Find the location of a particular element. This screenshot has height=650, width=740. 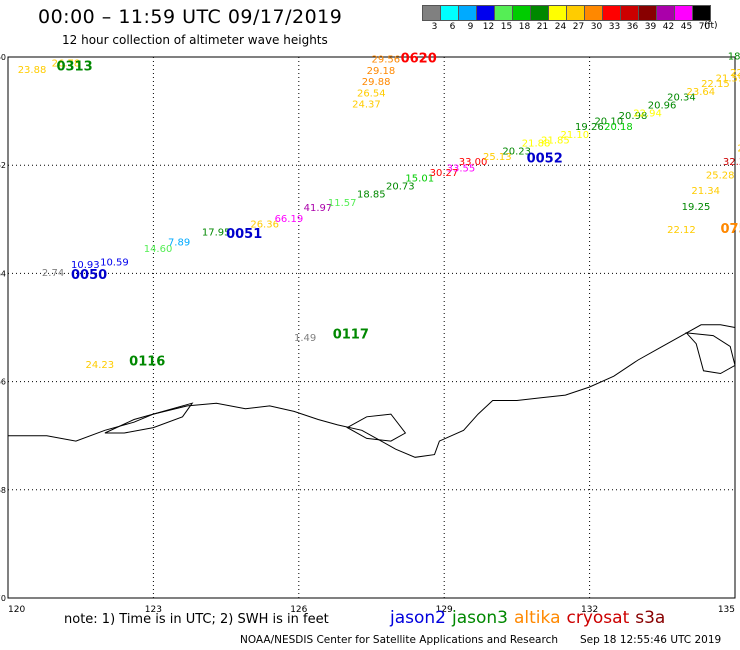

longitude-label: 129 is located at coordinates (444, 610).